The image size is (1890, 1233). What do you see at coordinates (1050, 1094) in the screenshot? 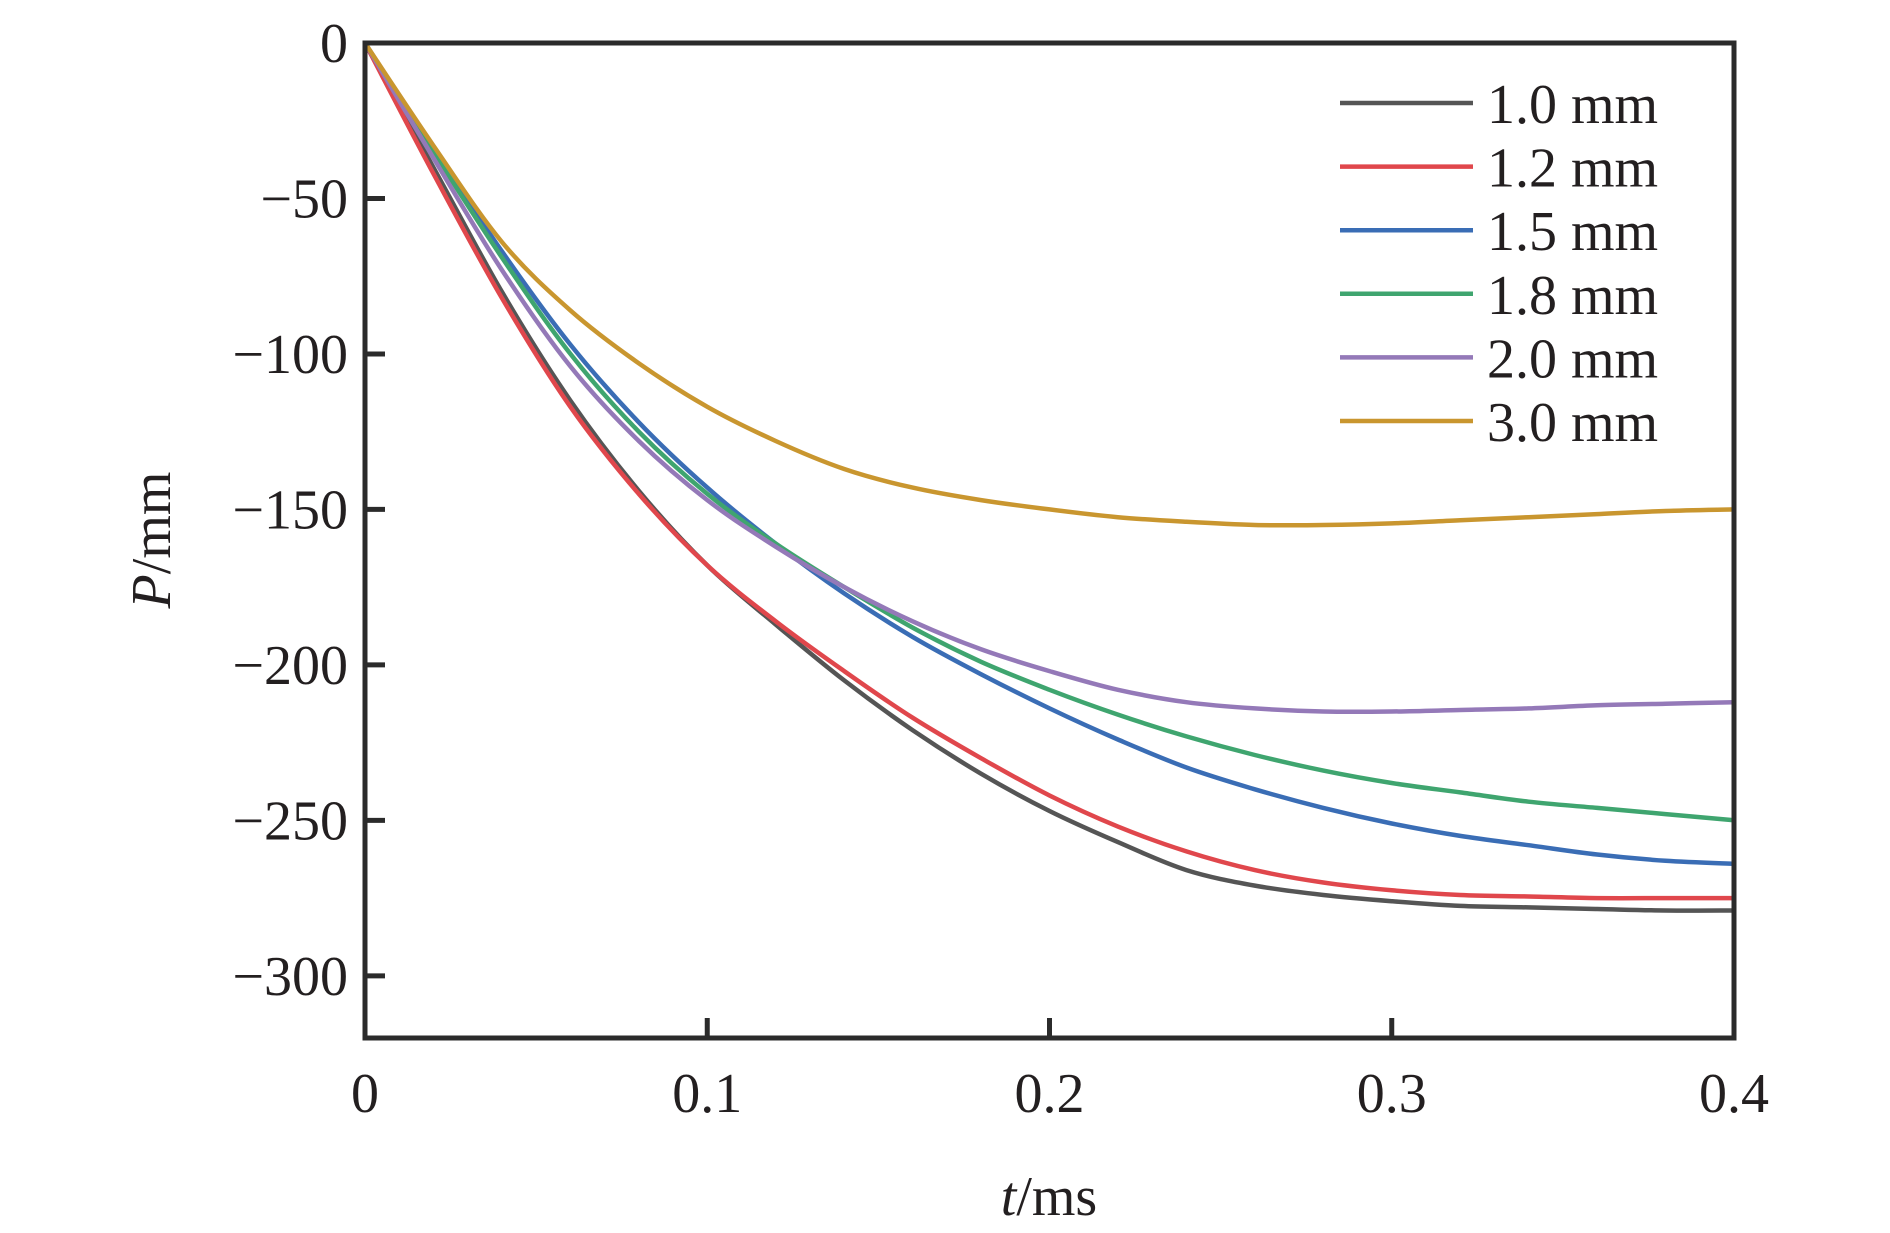
I see `x-tick-label: 0.2` at bounding box center [1050, 1094].